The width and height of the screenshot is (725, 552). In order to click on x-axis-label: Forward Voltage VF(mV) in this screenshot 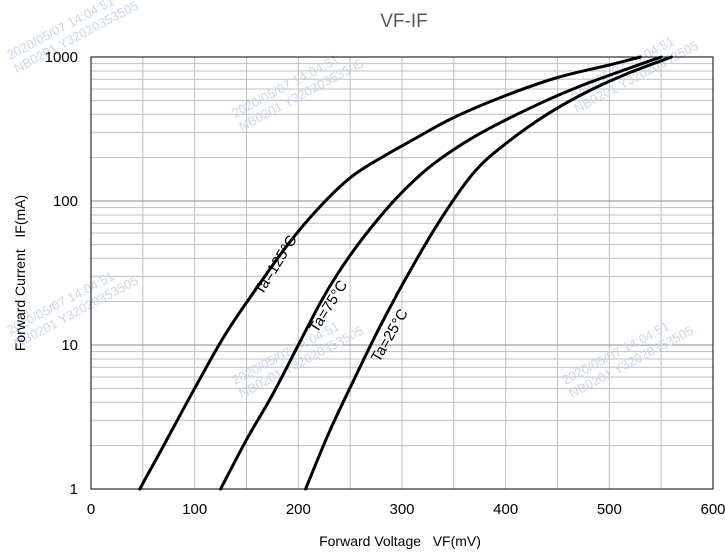, I will do `click(400, 541)`.